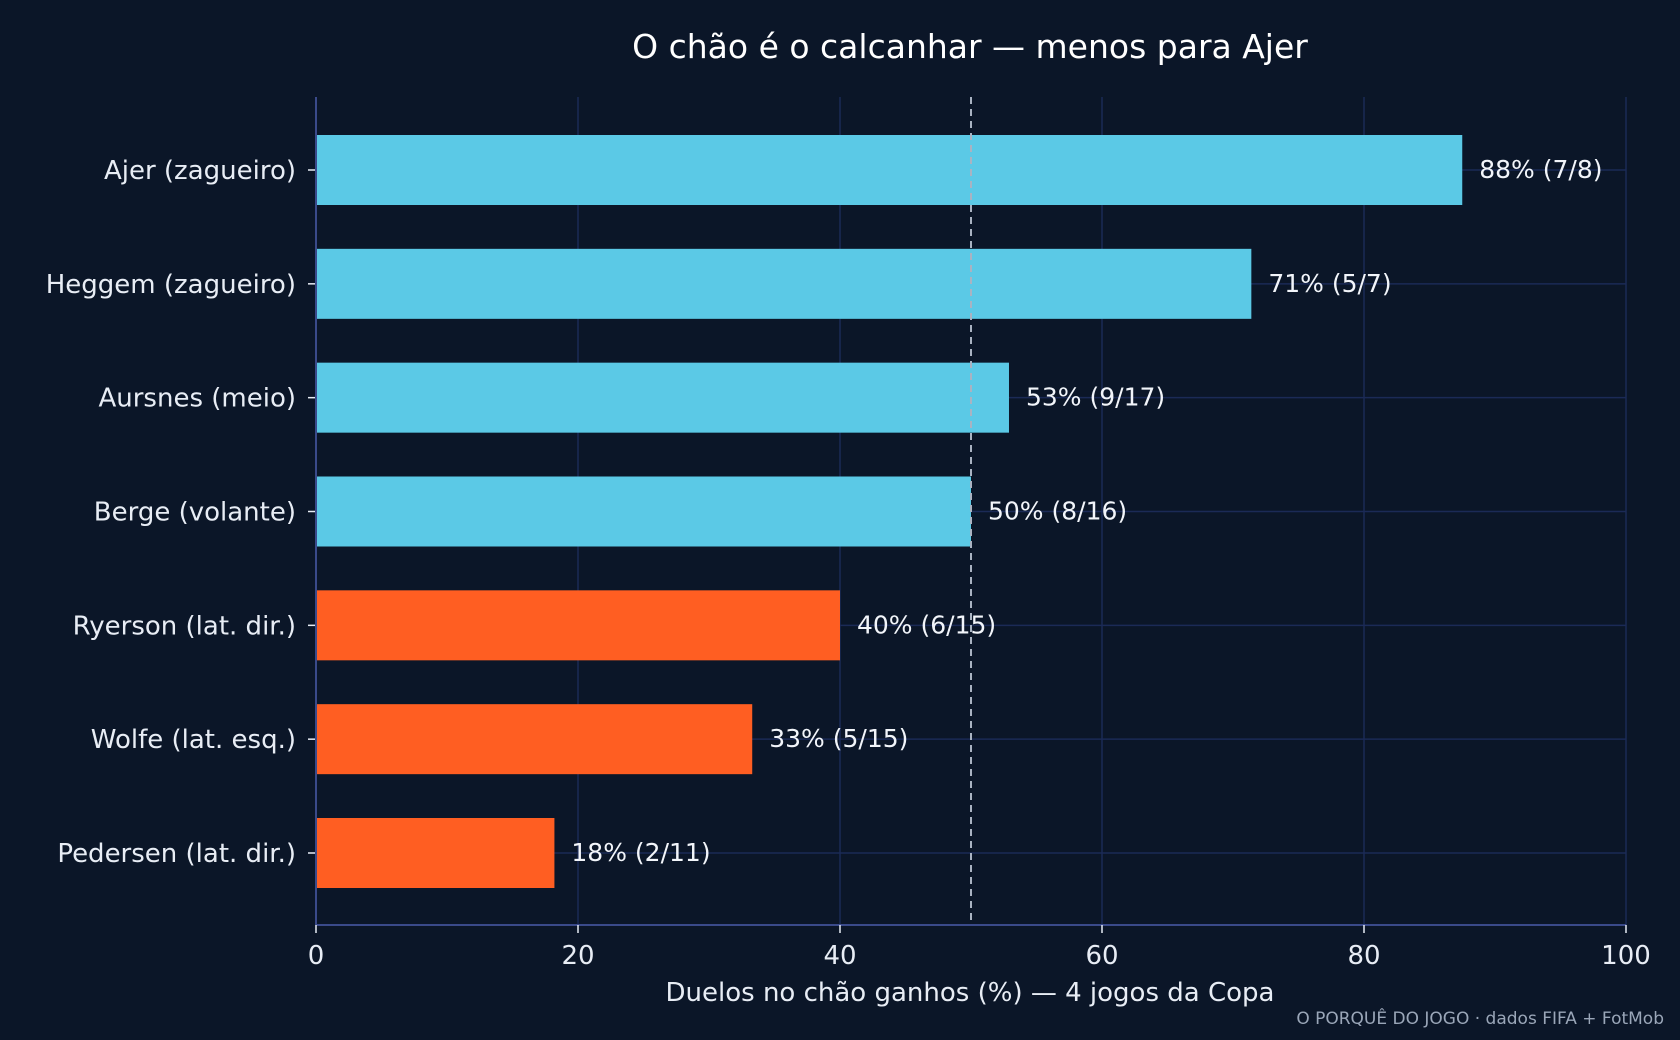 The height and width of the screenshot is (1040, 1680). What do you see at coordinates (926, 624) in the screenshot?
I see `value-label: 40% (6/15)` at bounding box center [926, 624].